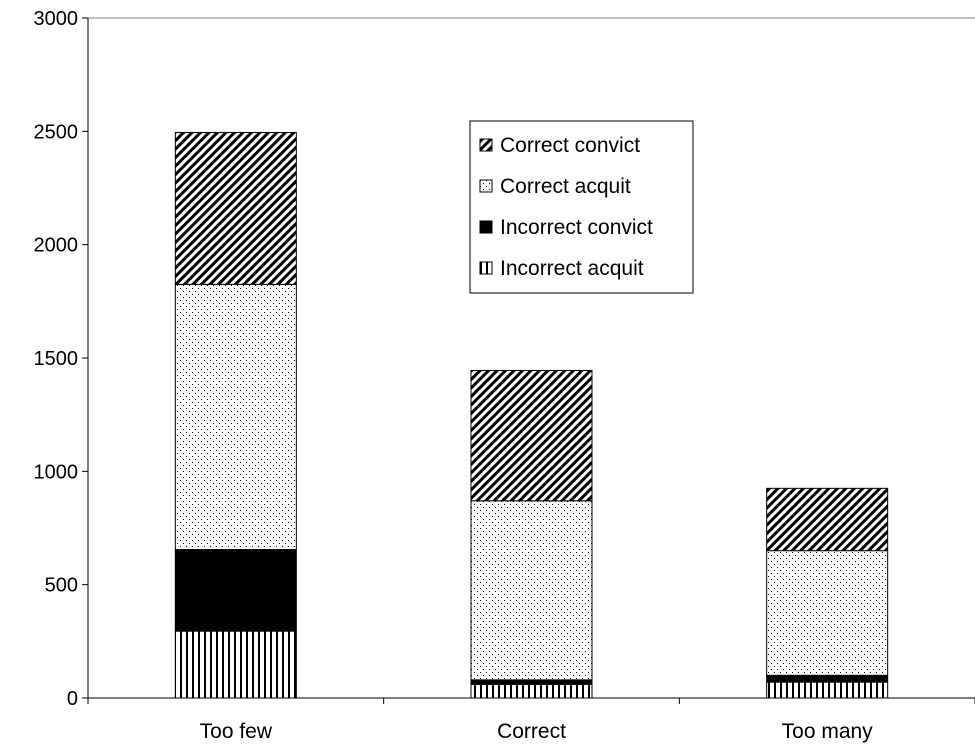  Describe the element at coordinates (828, 731) in the screenshot. I see `x-category-label: Too many` at that location.